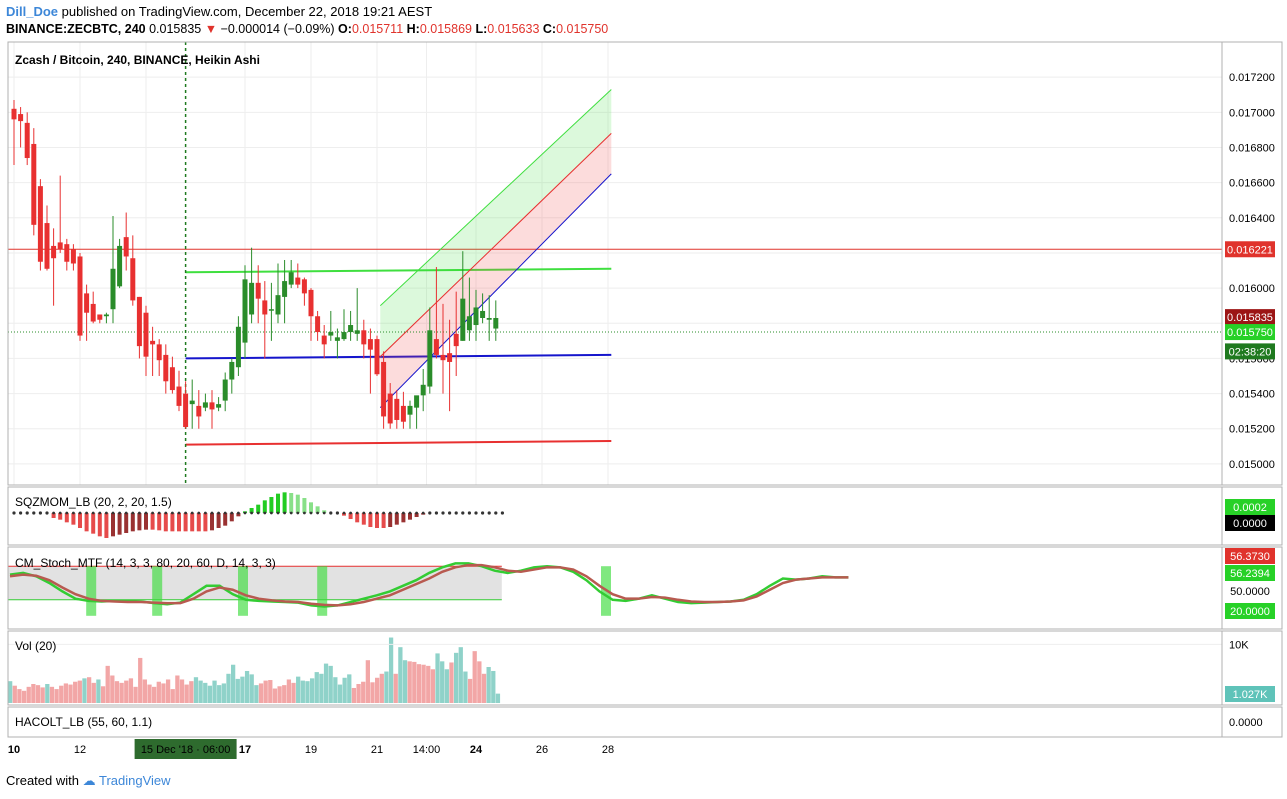 This screenshot has height=799, width=1287. Describe the element at coordinates (1250, 556) in the screenshot. I see `stoch-tag-bg` at that location.